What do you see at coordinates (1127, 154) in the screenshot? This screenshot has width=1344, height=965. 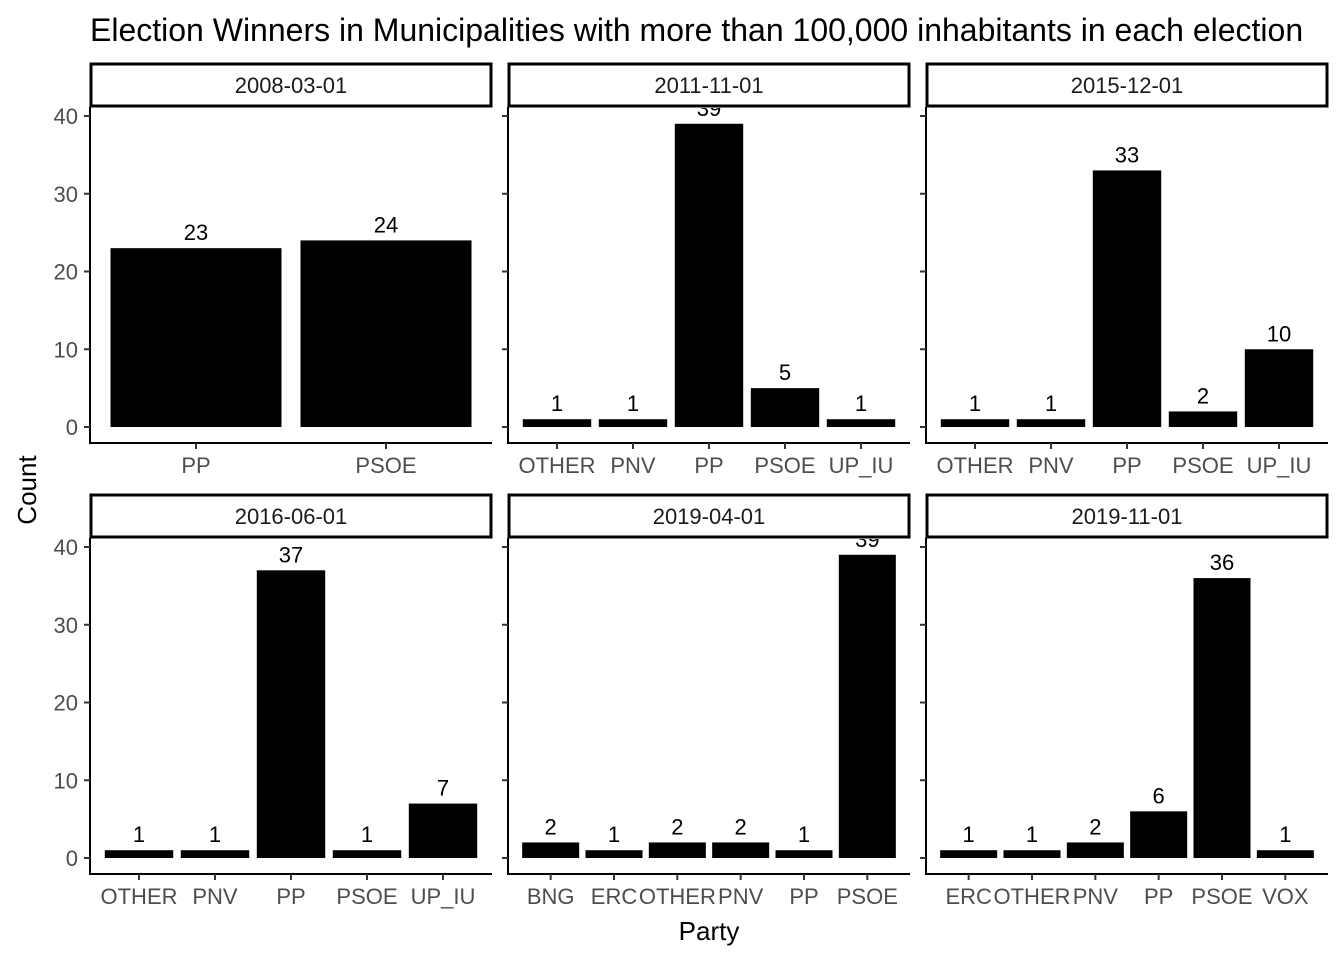 I see `bar-value-label: 33` at bounding box center [1127, 154].